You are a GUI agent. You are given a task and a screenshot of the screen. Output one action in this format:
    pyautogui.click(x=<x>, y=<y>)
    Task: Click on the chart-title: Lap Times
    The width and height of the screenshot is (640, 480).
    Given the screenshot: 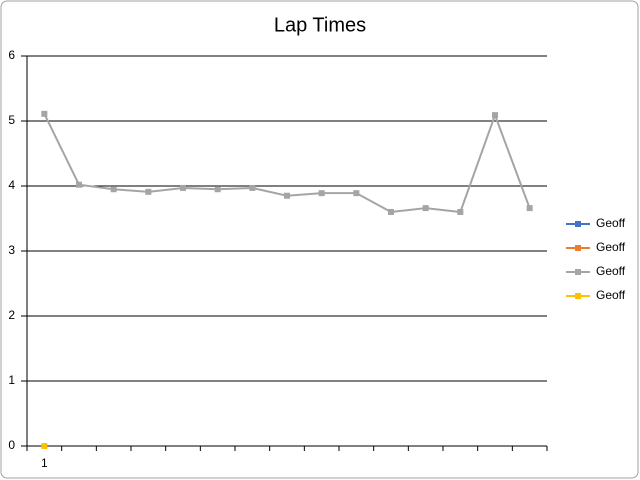 What is the action you would take?
    pyautogui.click(x=320, y=25)
    